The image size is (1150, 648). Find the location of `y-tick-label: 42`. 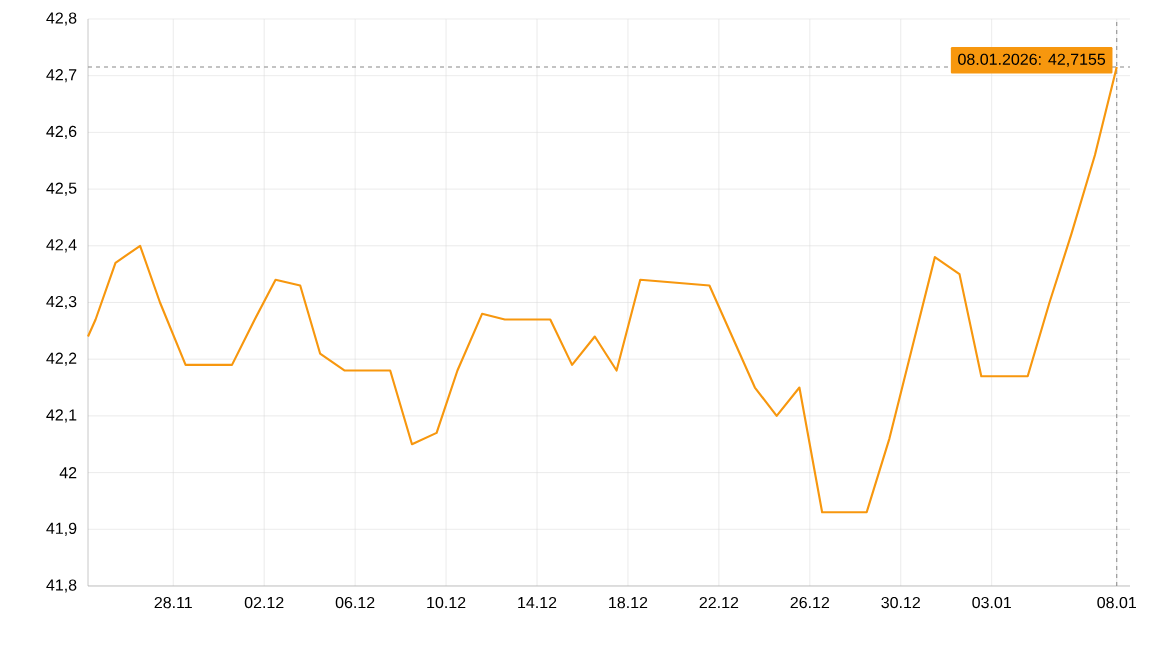

y-tick-label: 42 is located at coordinates (68, 473).